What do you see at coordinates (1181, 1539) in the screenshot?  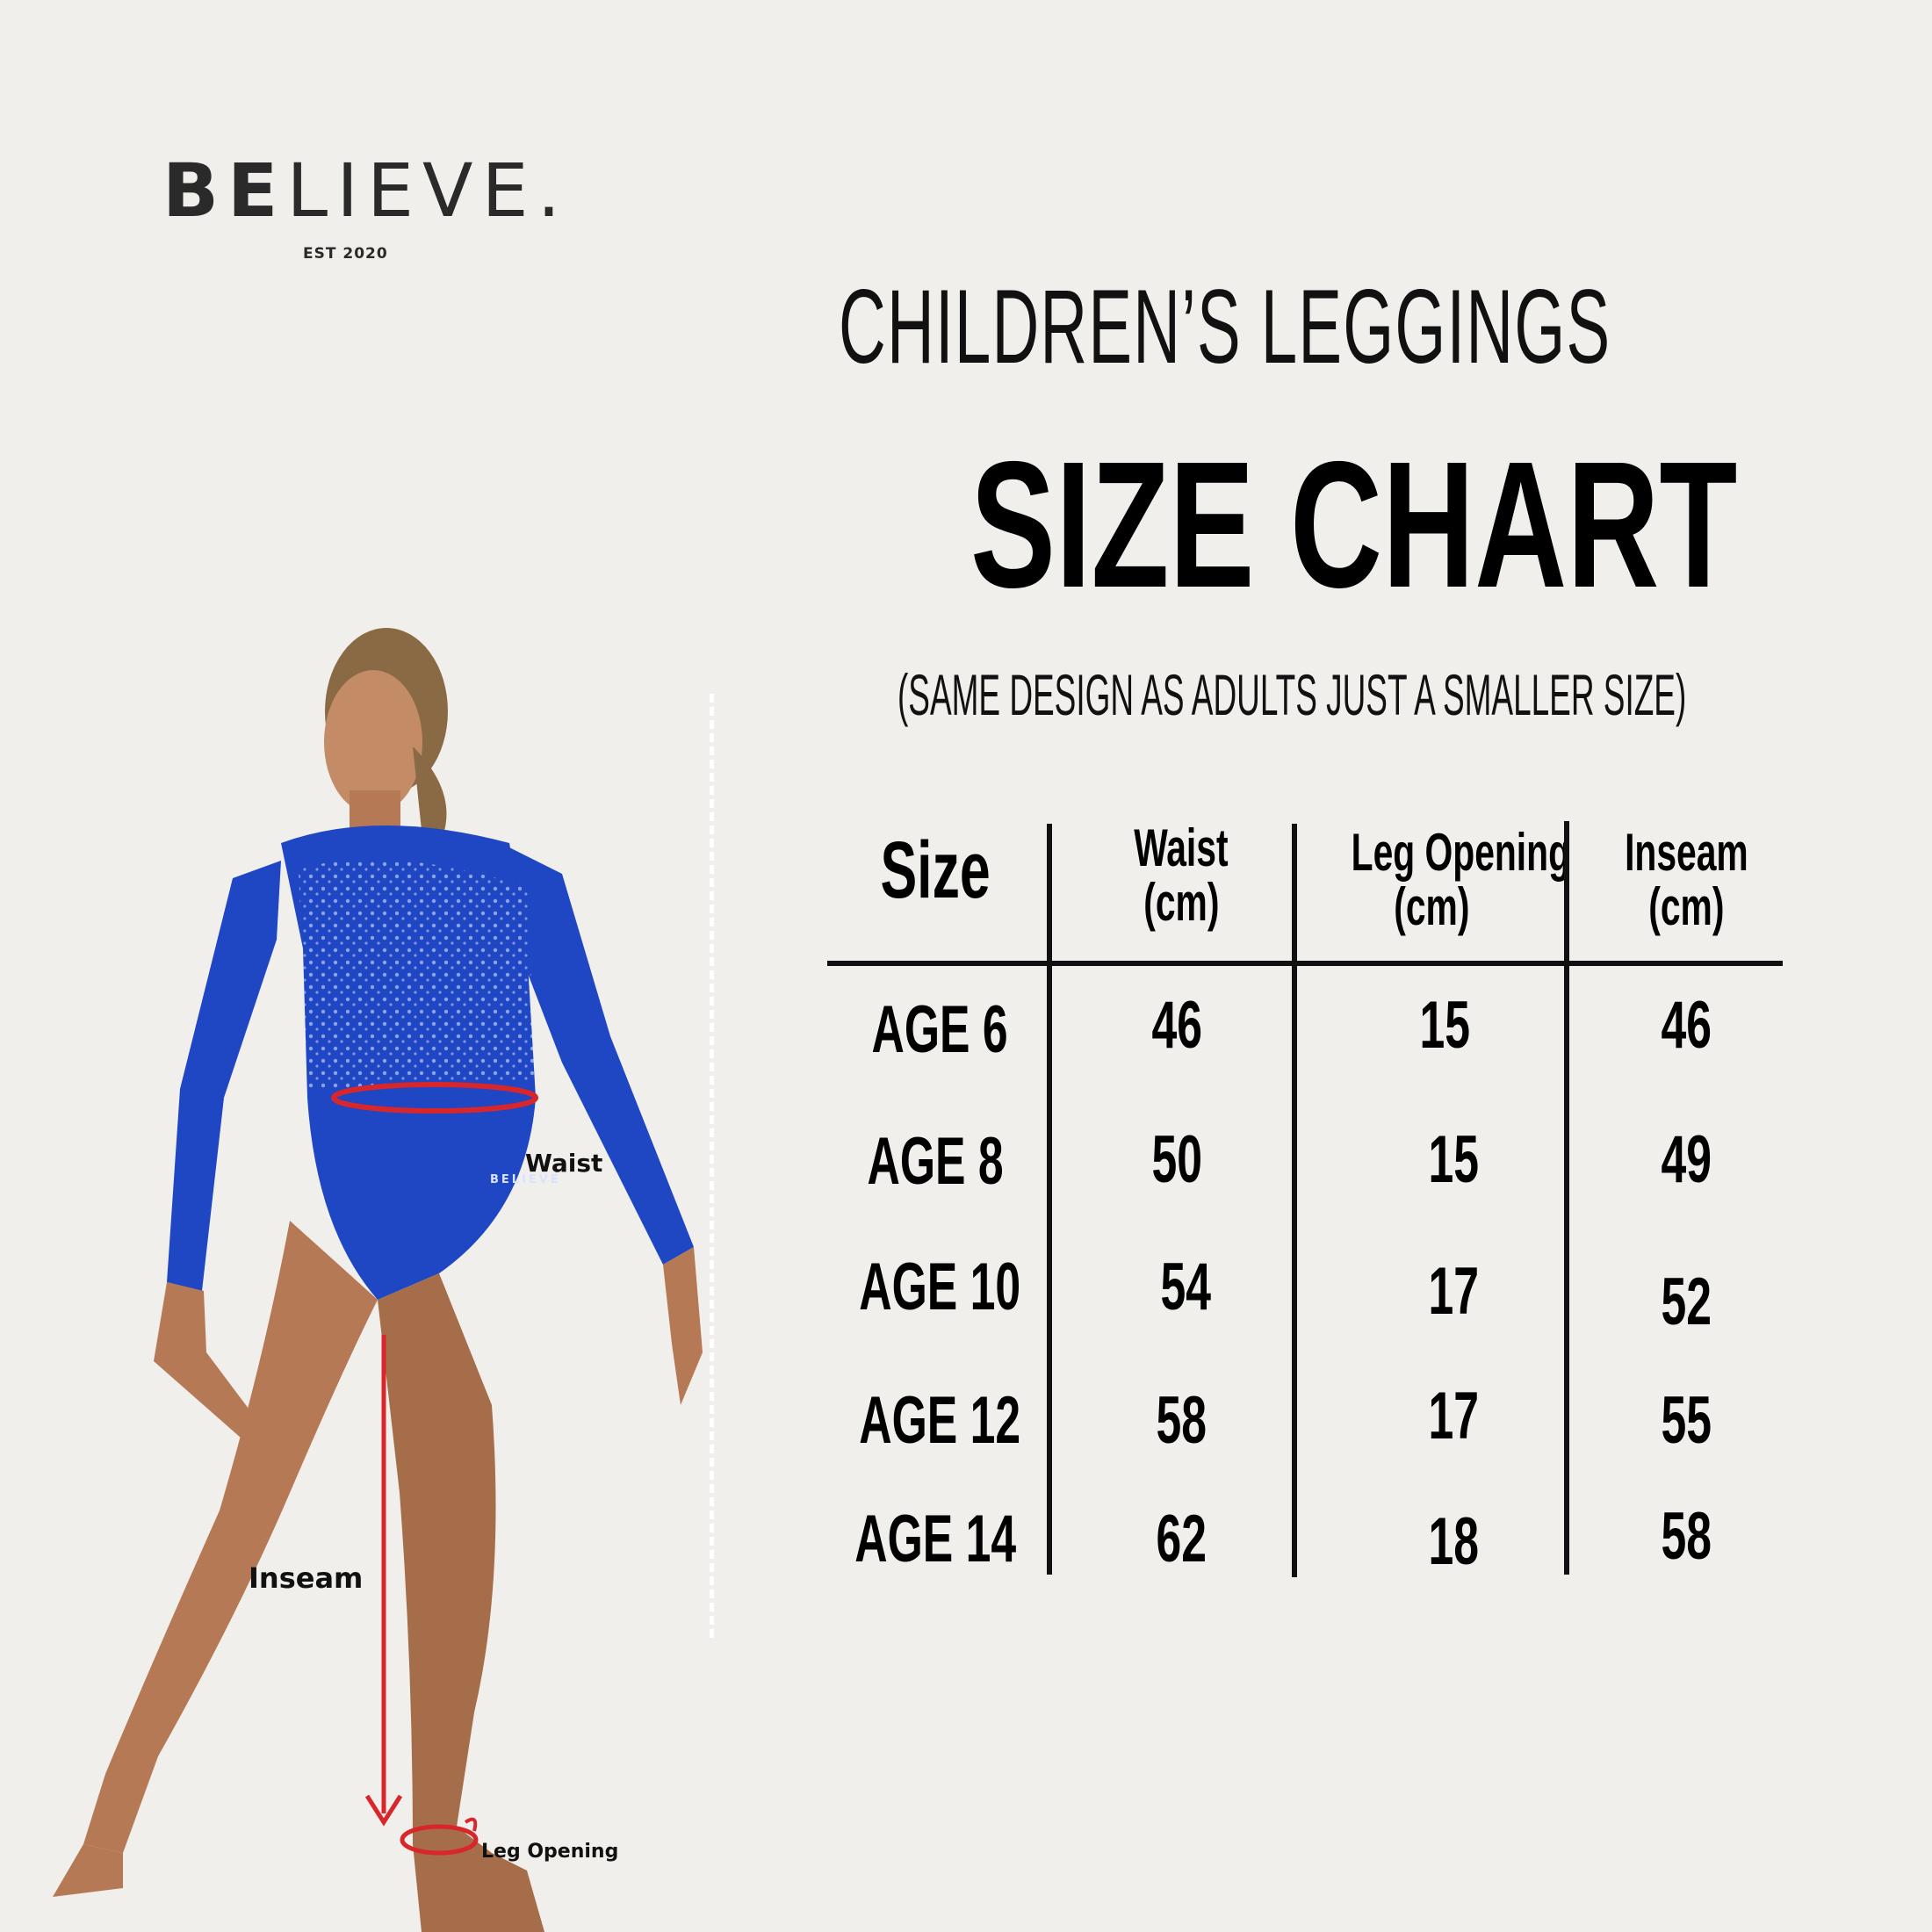 I see `waist-cell: 62` at bounding box center [1181, 1539].